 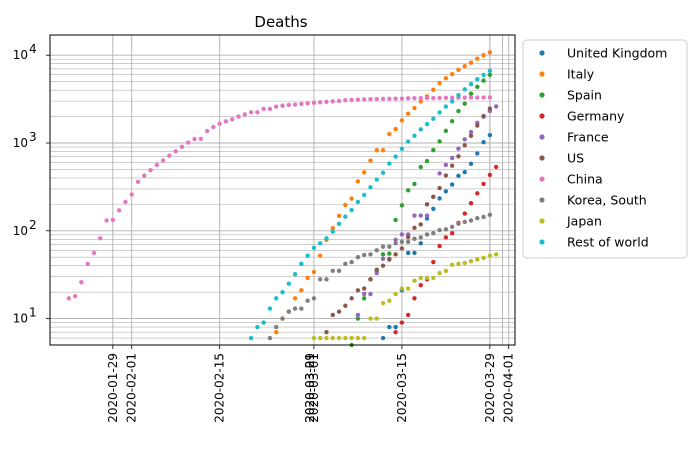 What do you see at coordinates (490, 388) in the screenshot?
I see `x-tick-label: 2020-03-29` at bounding box center [490, 388].